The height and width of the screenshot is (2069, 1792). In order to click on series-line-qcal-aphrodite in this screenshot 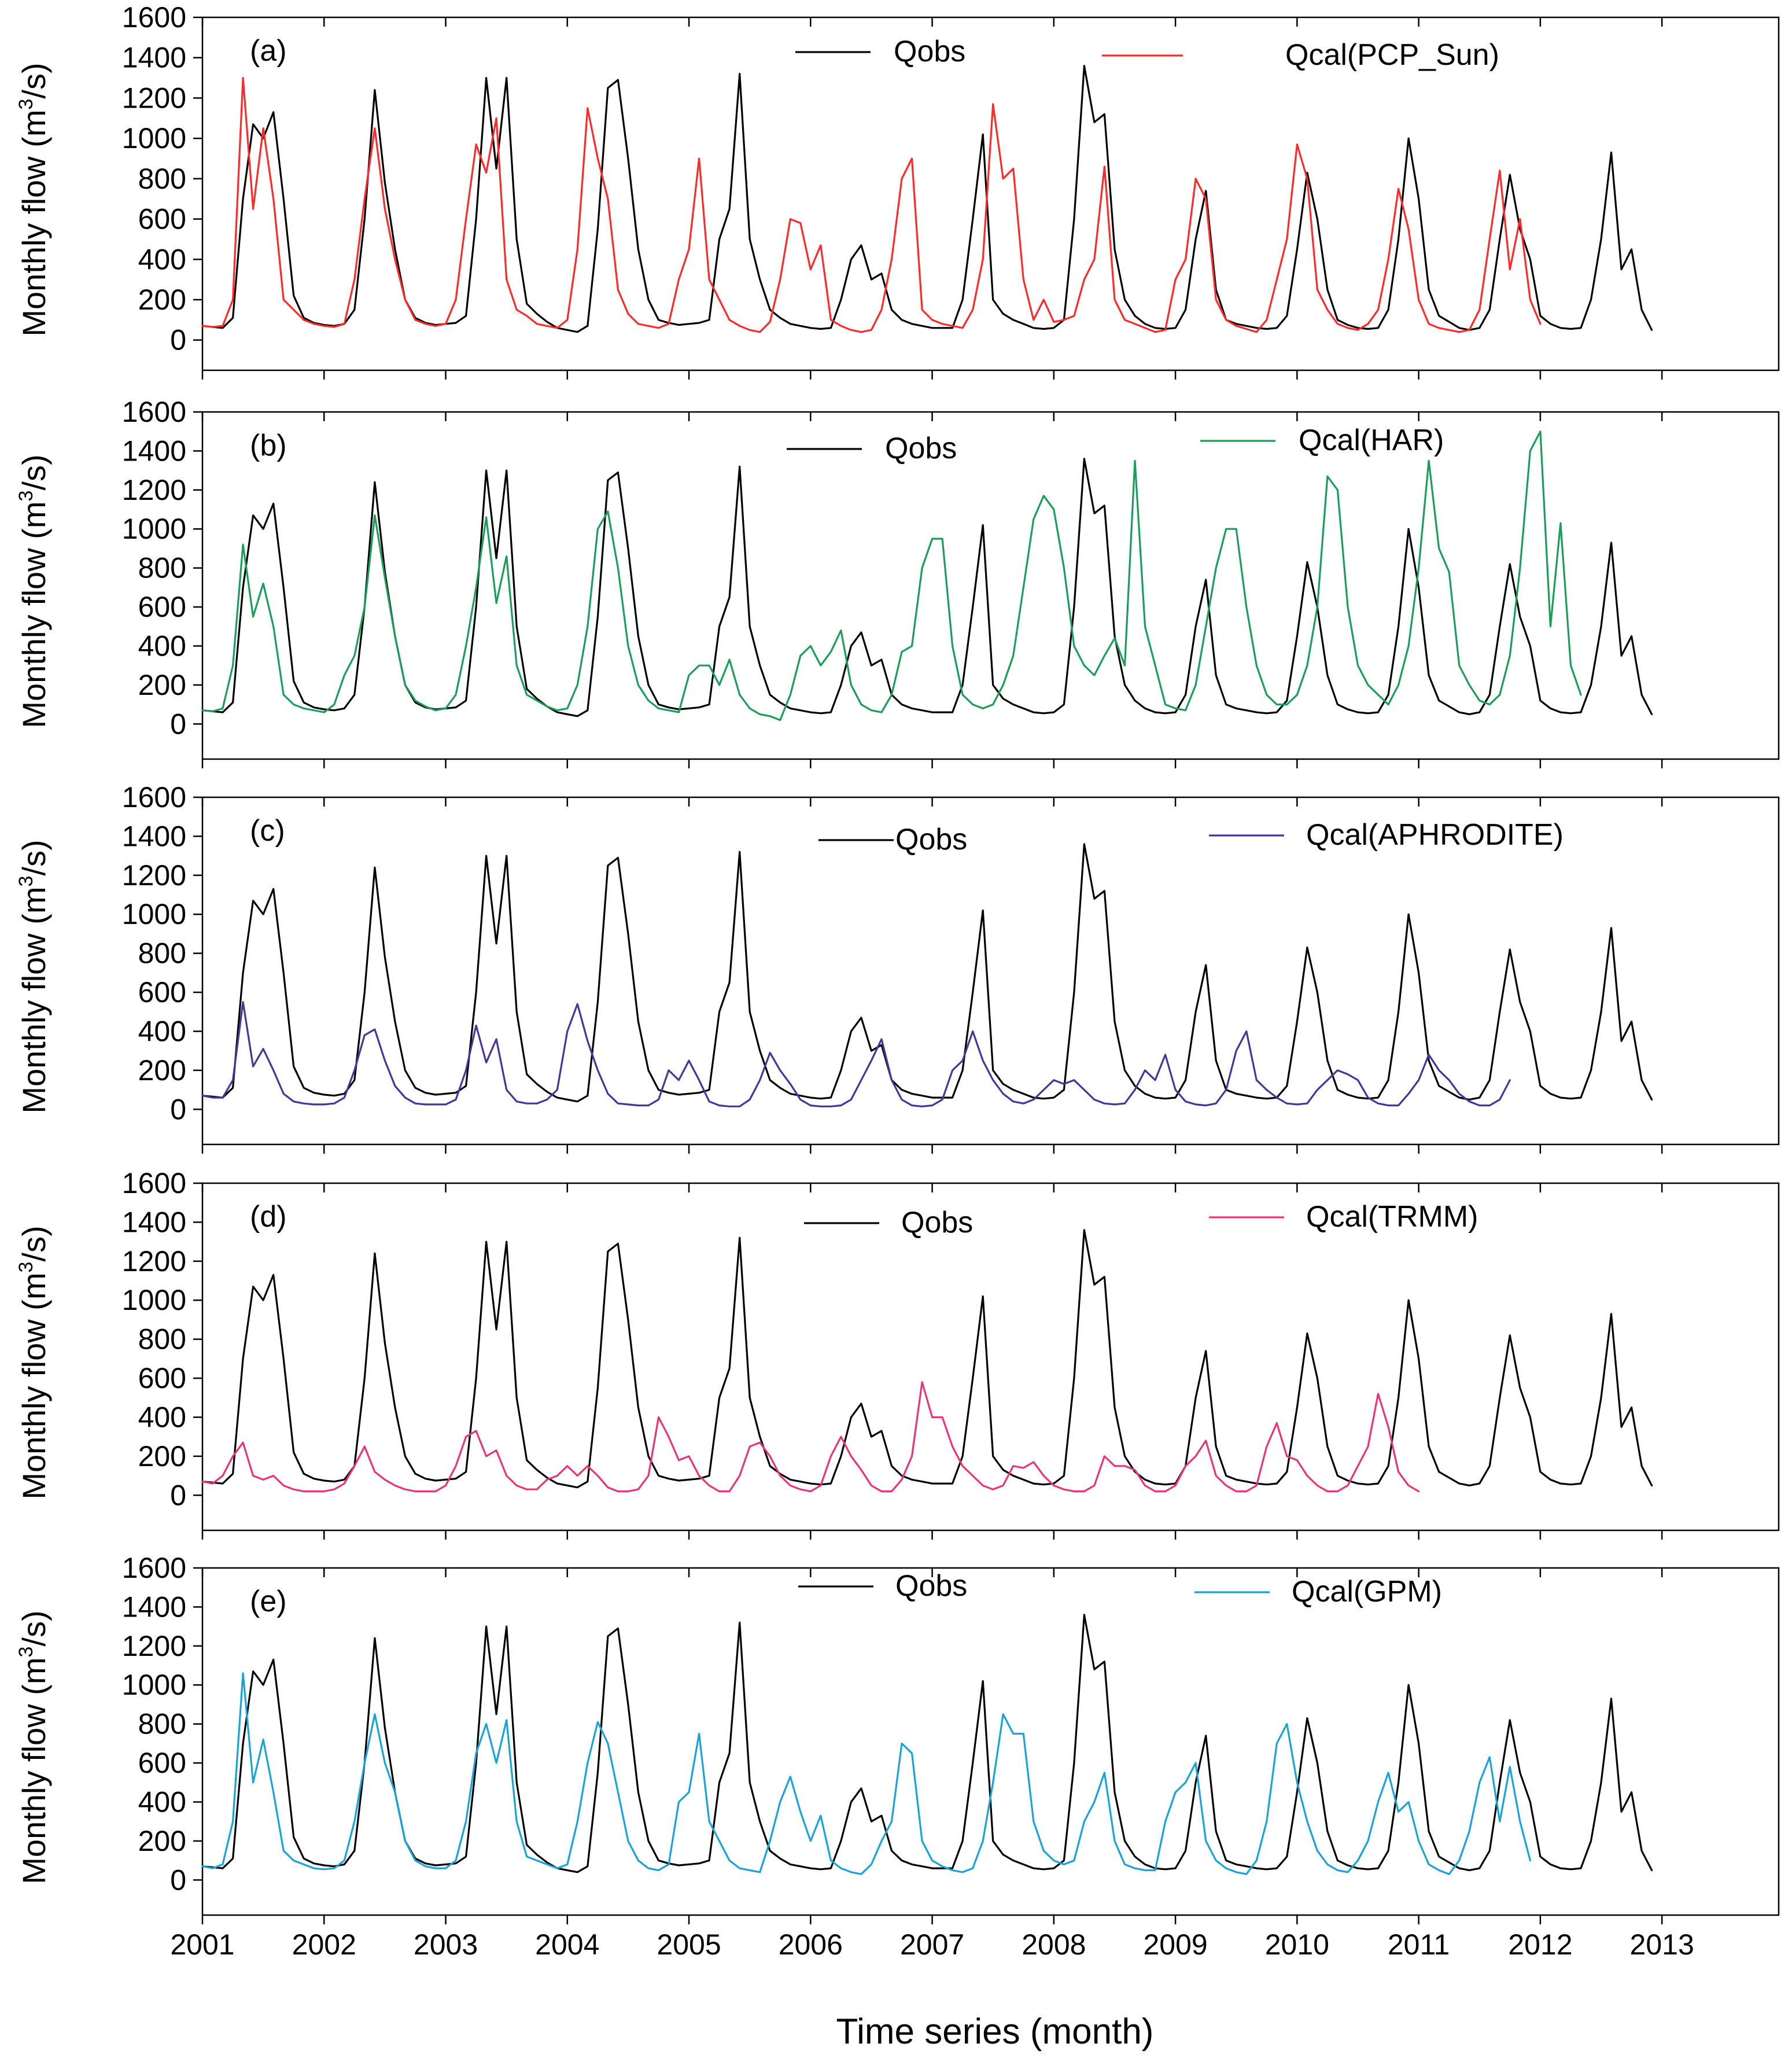, I will do `click(856, 1054)`.